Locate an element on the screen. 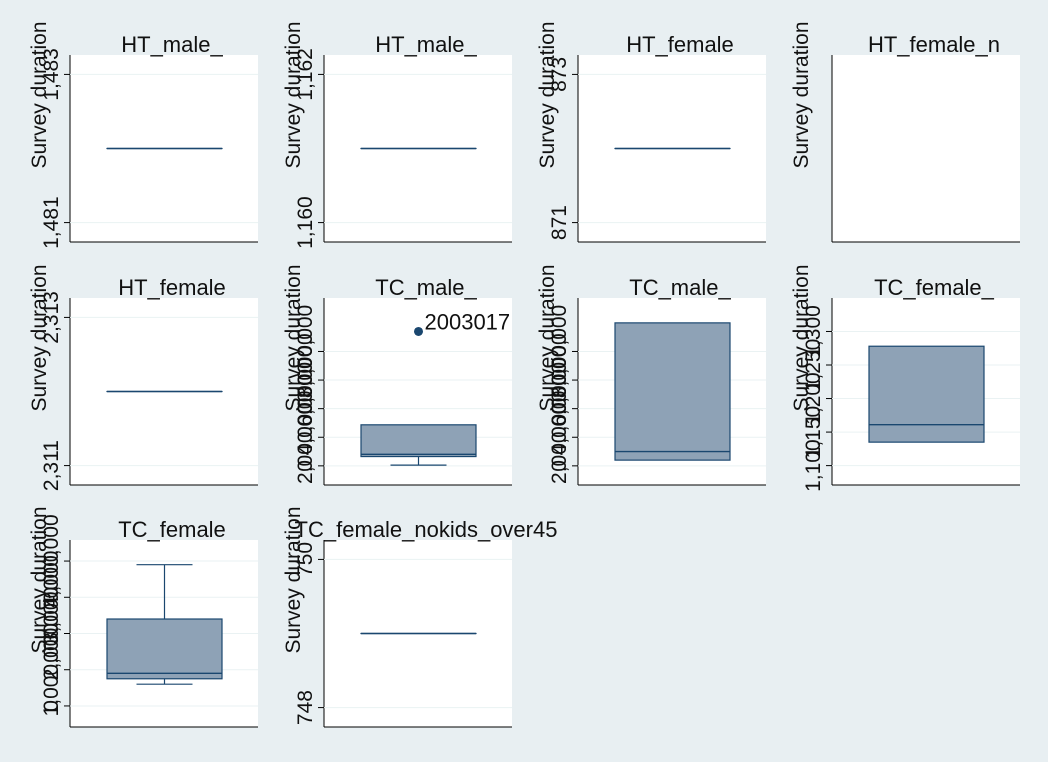 This screenshot has height=762, width=1048. y-tick-label: 750 is located at coordinates (305, 559).